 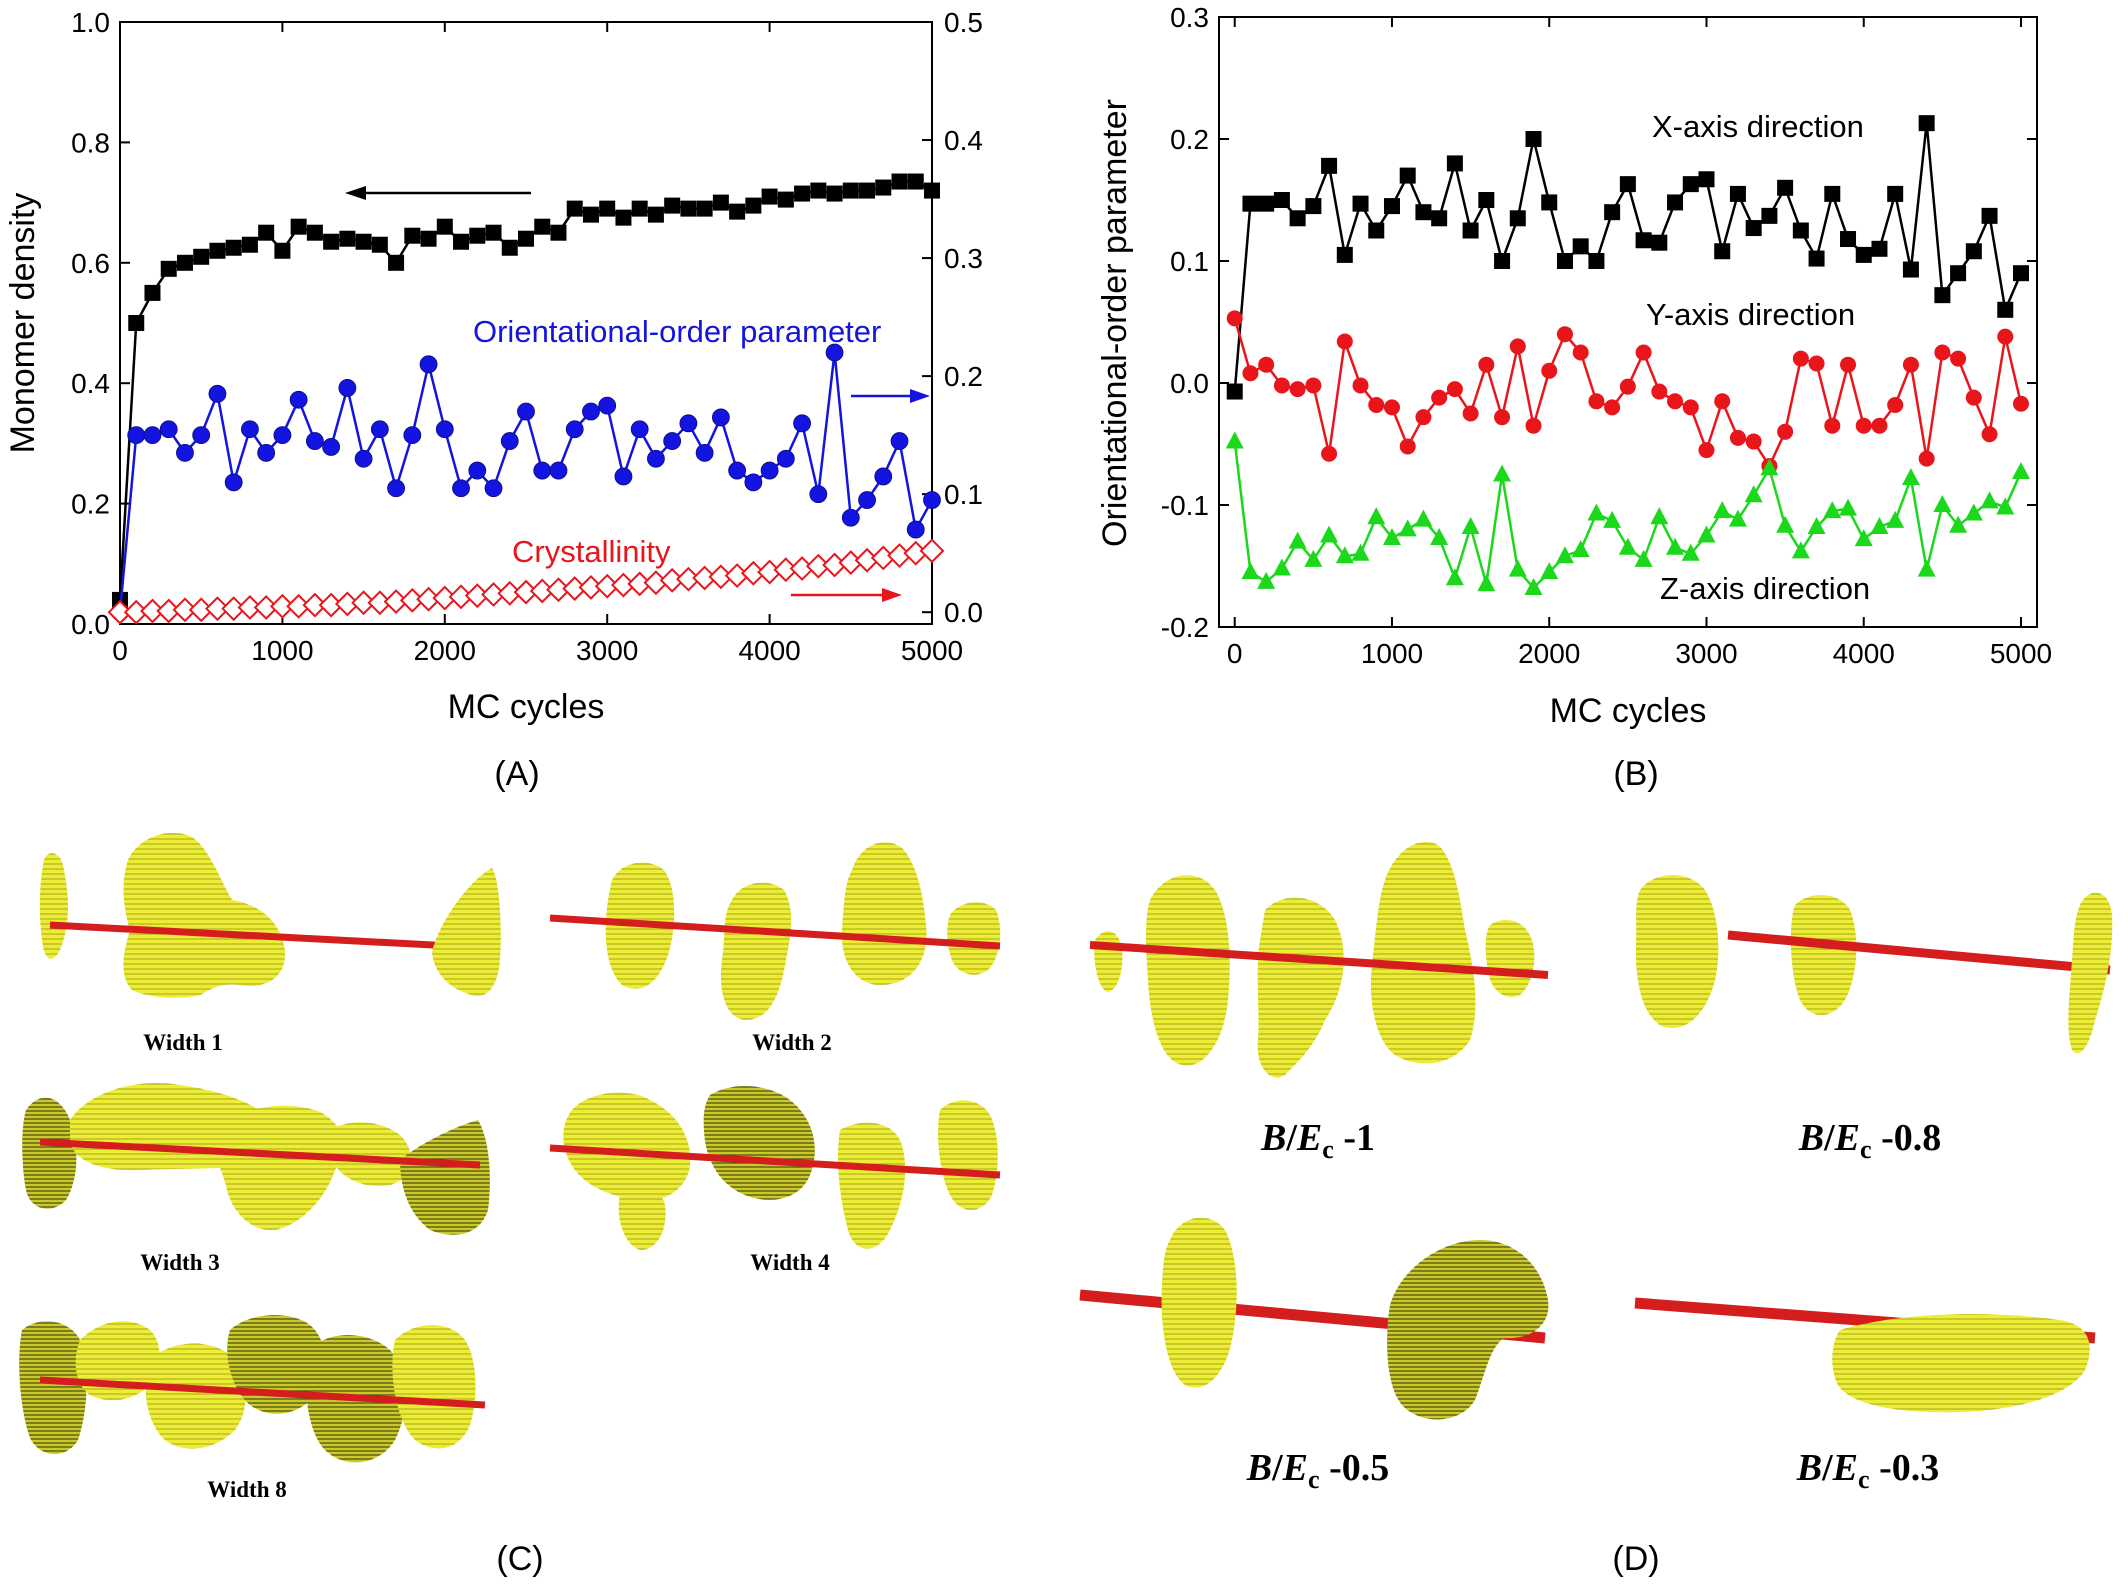 What do you see at coordinates (1115, 323) in the screenshot?
I see `panel-b-y-axis-label: Orientational-order parameter` at bounding box center [1115, 323].